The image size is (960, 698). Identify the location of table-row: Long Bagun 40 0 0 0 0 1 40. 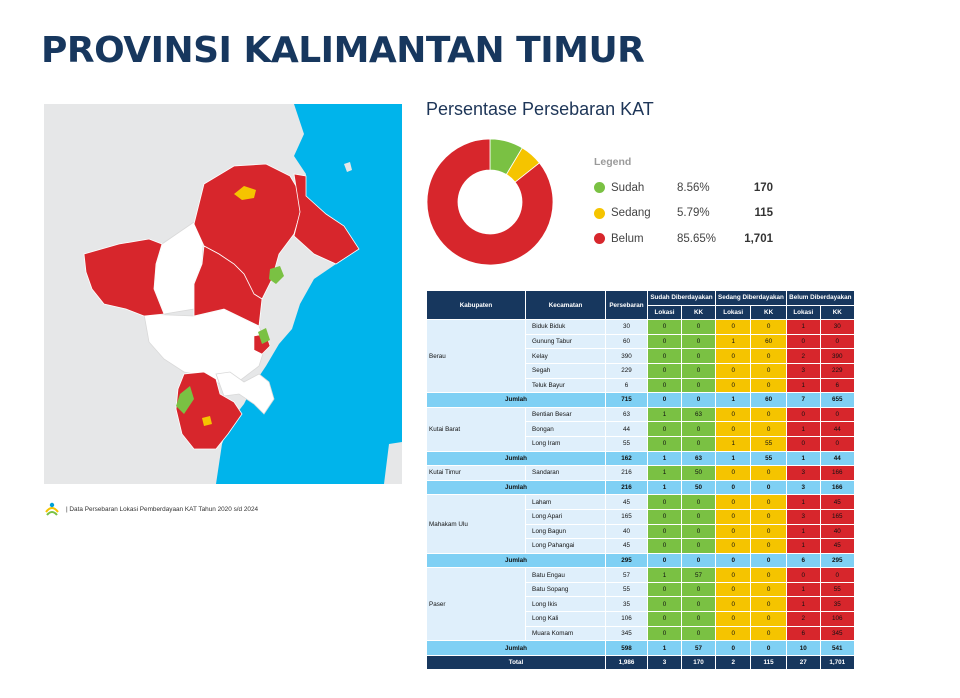
(641, 531).